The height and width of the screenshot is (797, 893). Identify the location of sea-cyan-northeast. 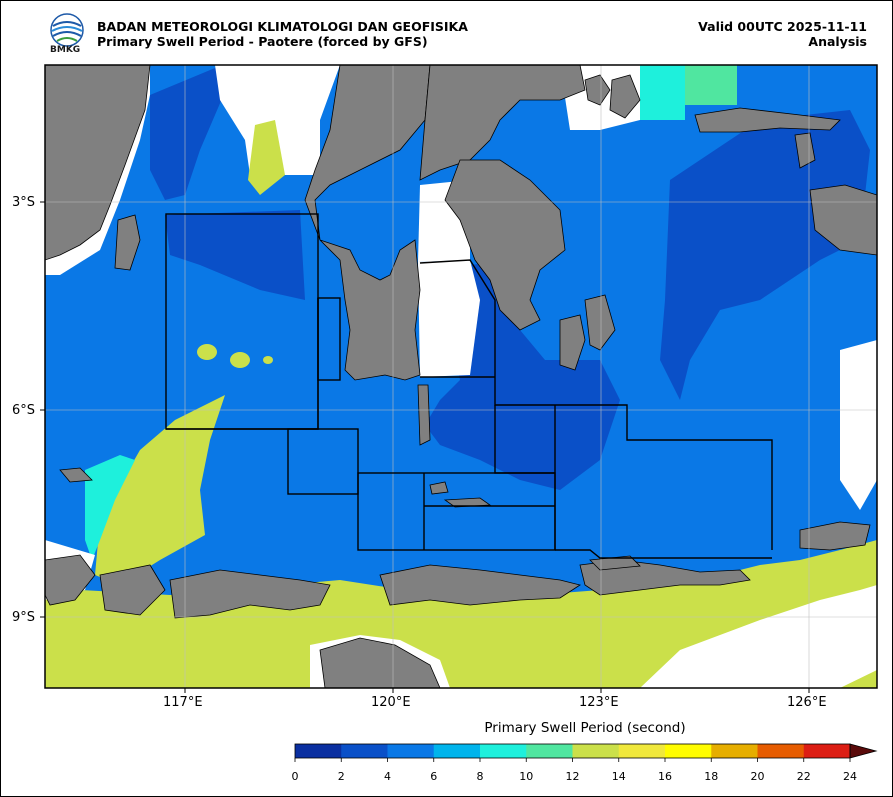
(662, 92).